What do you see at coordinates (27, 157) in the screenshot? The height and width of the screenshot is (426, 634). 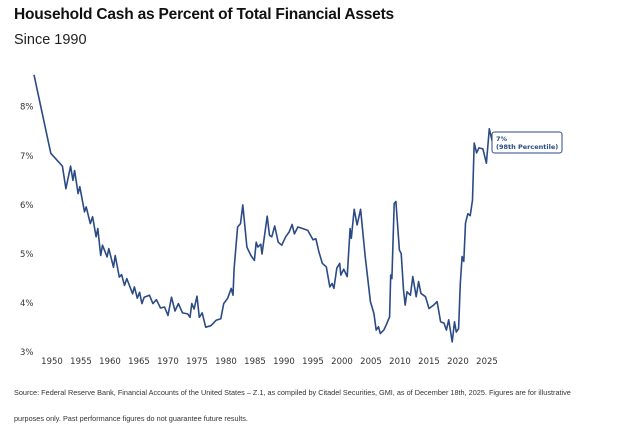 I see `y-tick-label: 7%` at bounding box center [27, 157].